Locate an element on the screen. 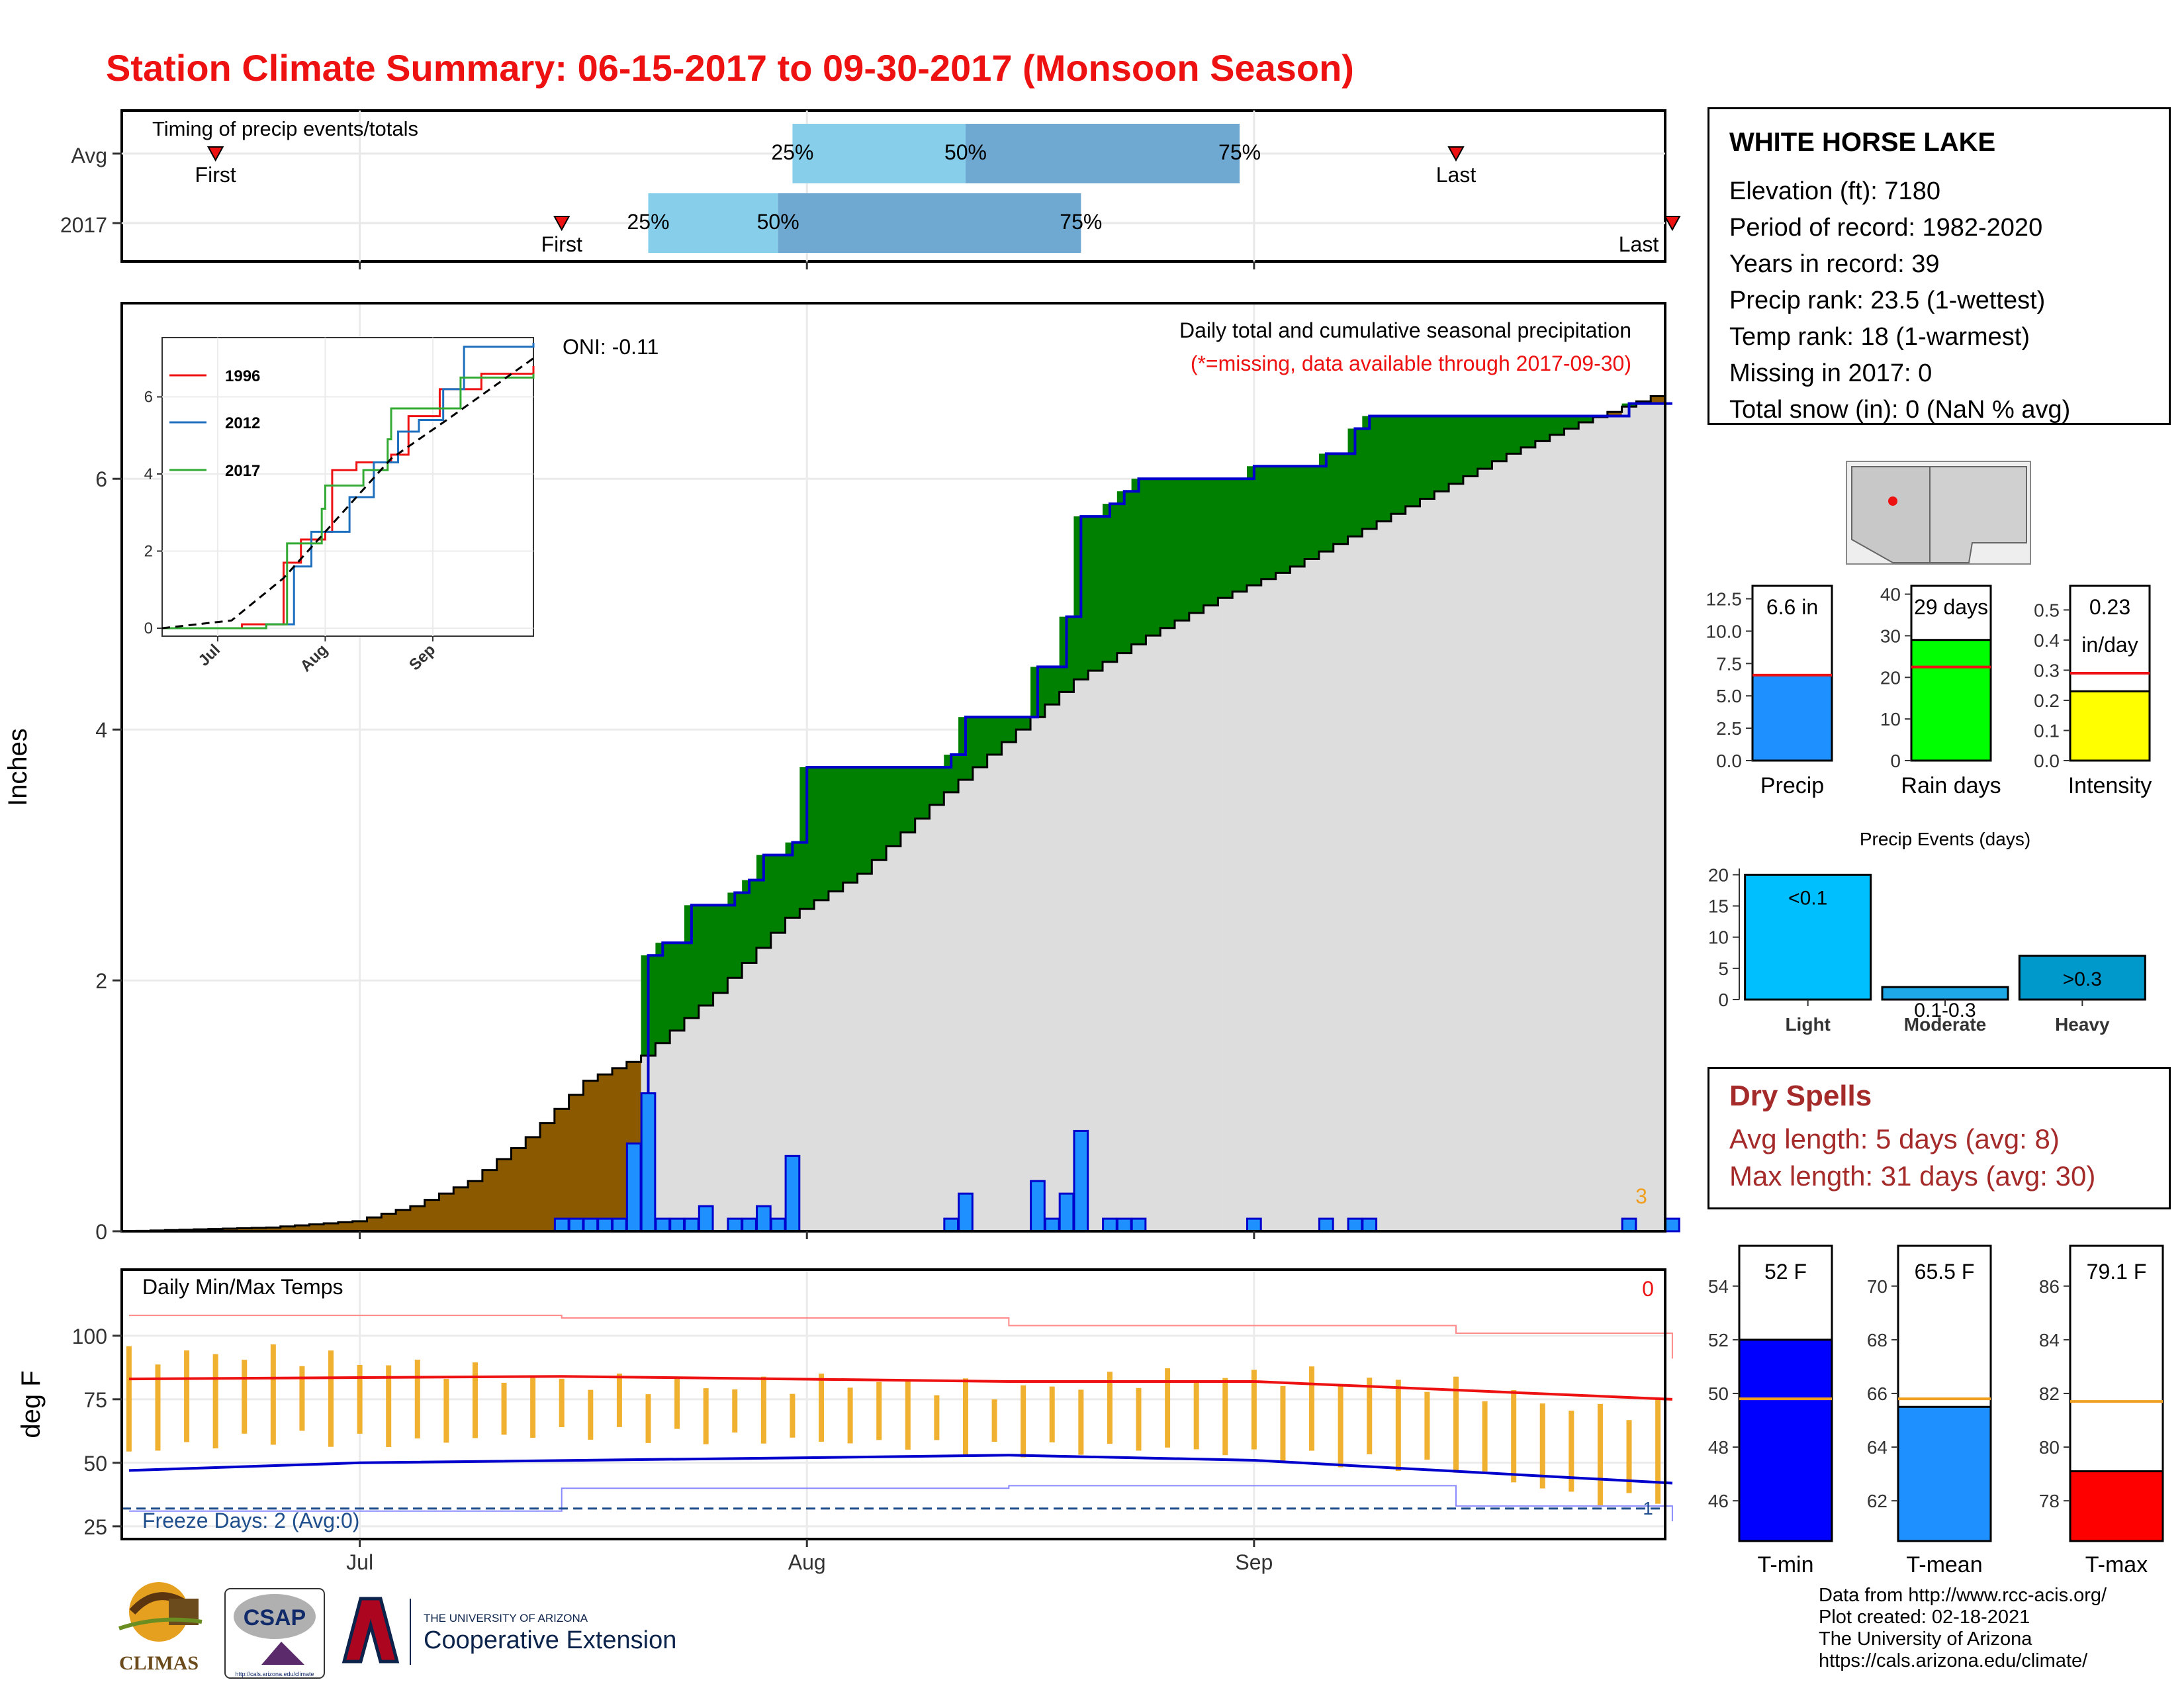  inset-y-tick-label: 4 is located at coordinates (148, 474).